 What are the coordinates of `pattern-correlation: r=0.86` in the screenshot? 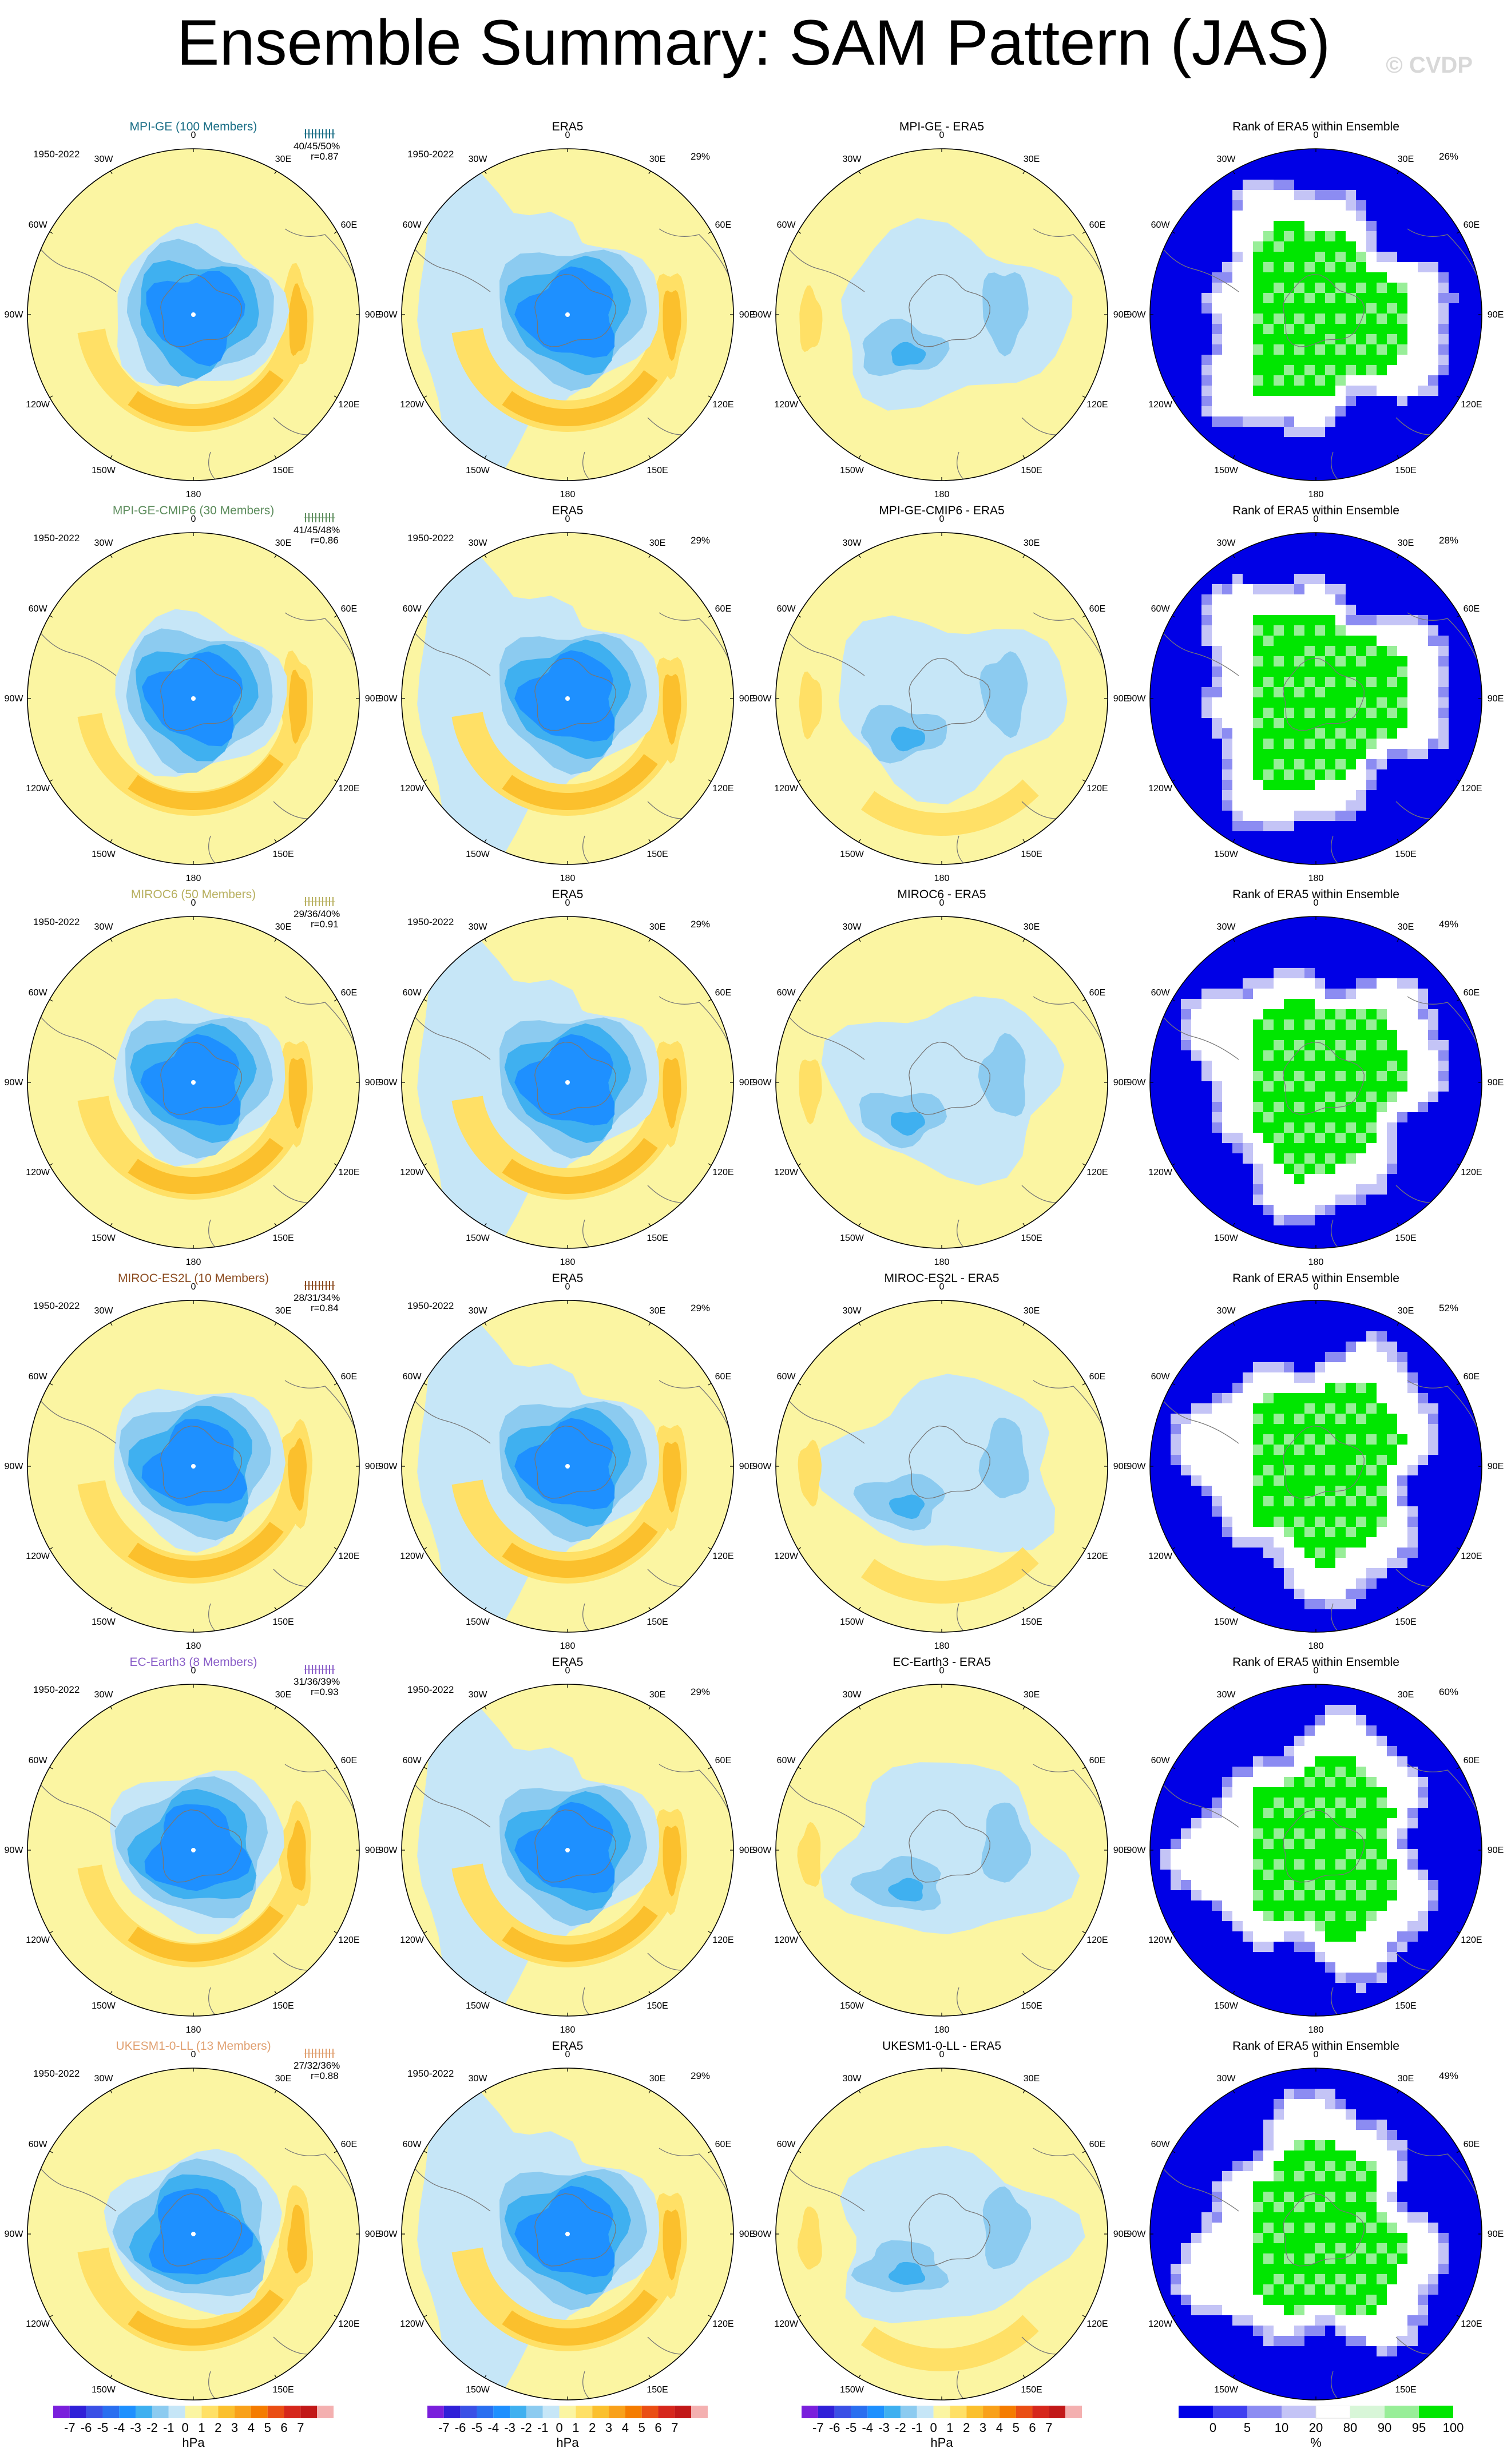 It's located at (325, 540).